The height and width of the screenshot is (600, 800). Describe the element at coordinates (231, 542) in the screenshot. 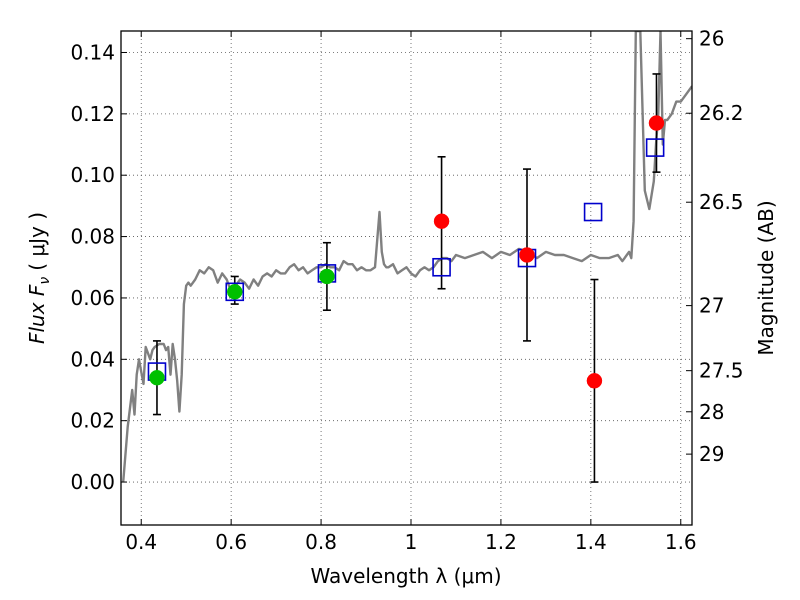

I see `x-tick-label: 0.6` at that location.